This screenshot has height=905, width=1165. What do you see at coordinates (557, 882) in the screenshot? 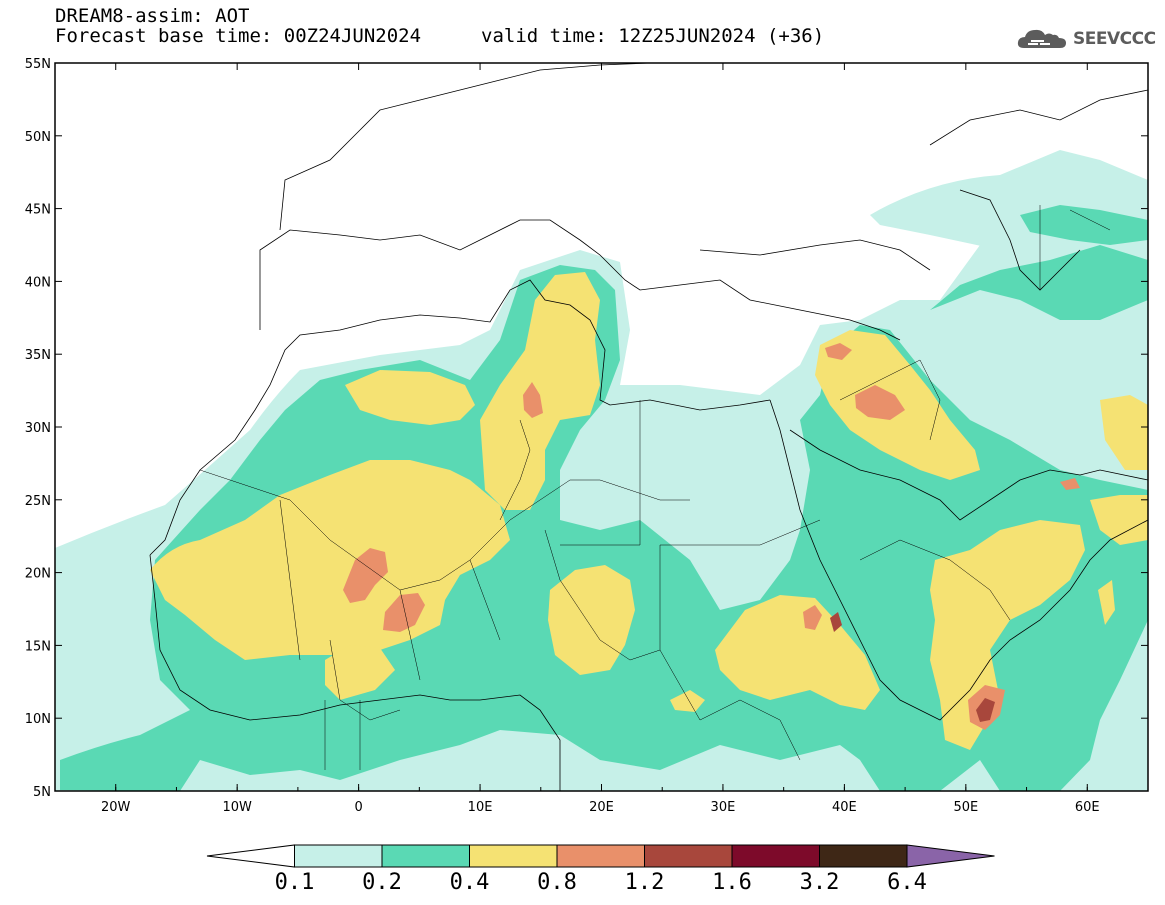
I see `colorbar-label: 0.8` at bounding box center [557, 882].